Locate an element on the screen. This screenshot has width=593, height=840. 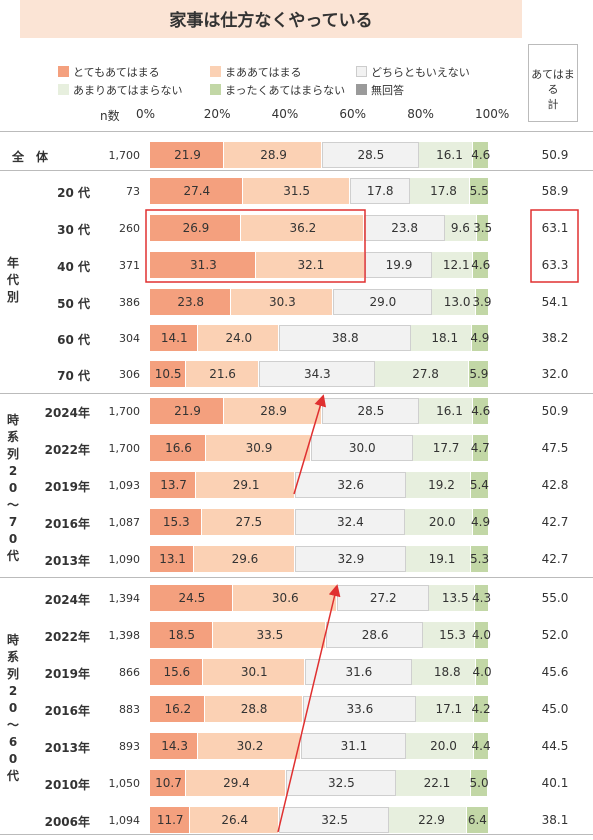
bar-value-label: 19.2 is located at coordinates (441, 485).